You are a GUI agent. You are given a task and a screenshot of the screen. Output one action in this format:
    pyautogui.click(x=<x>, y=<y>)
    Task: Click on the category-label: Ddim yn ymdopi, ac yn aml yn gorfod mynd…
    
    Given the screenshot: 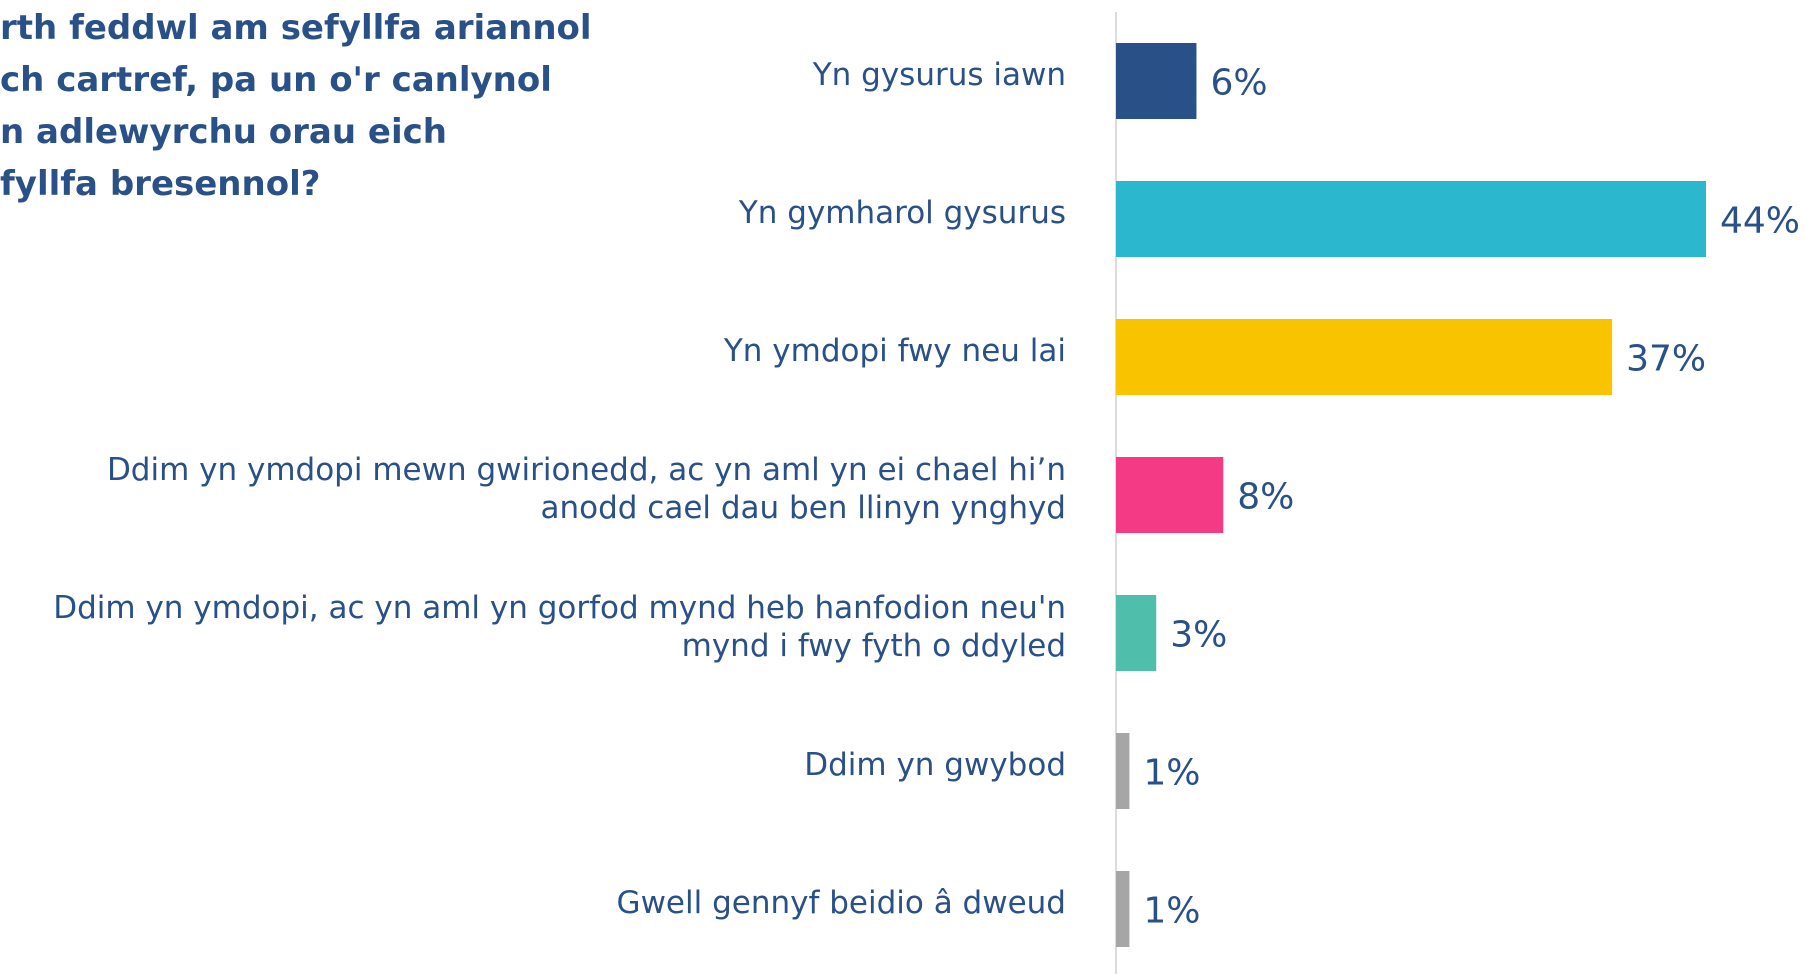 What is the action you would take?
    pyautogui.click(x=559, y=627)
    